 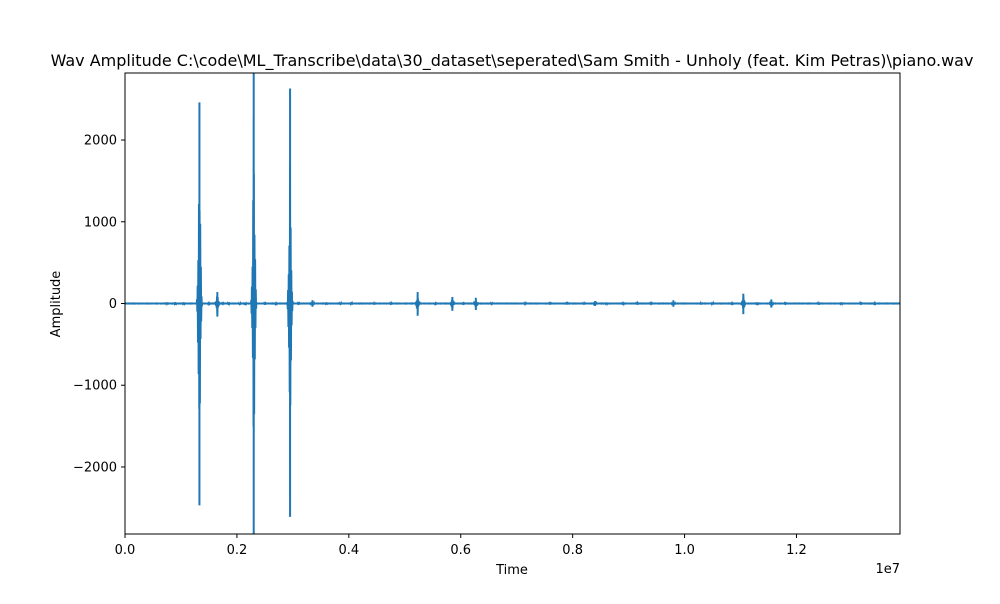 What do you see at coordinates (796, 550) in the screenshot?
I see `x-tick-label: 1.2` at bounding box center [796, 550].